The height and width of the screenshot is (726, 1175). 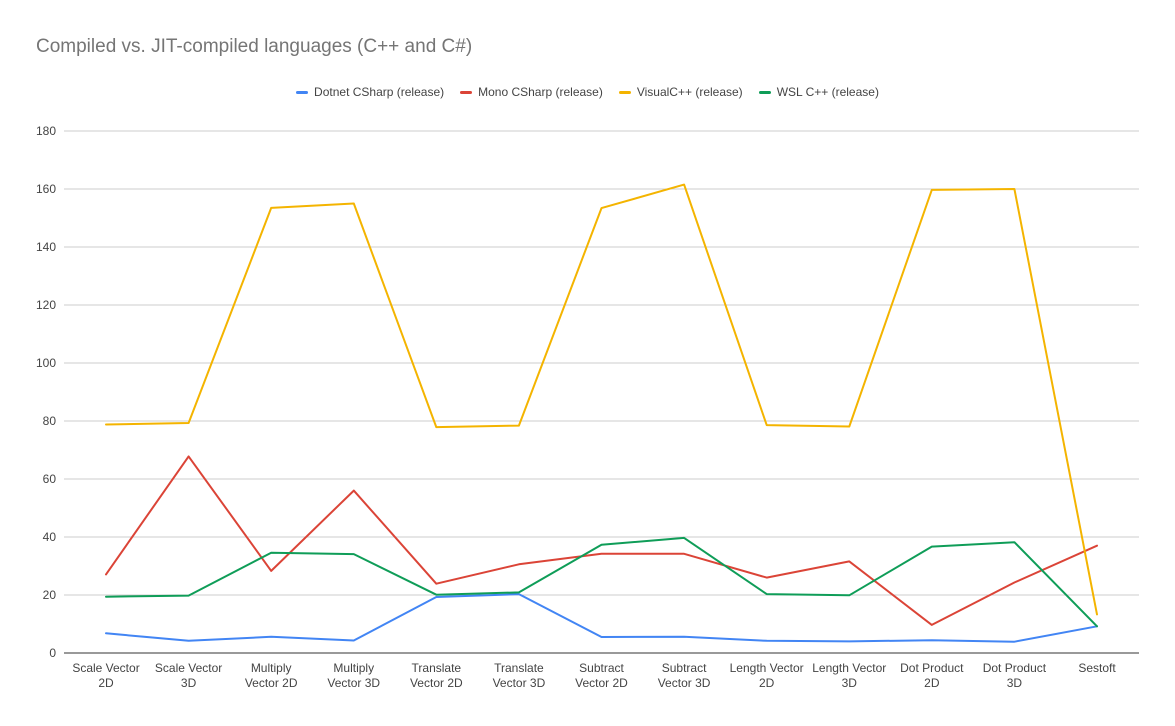 I want to click on legend-item: WSL C++ (release), so click(x=818, y=92).